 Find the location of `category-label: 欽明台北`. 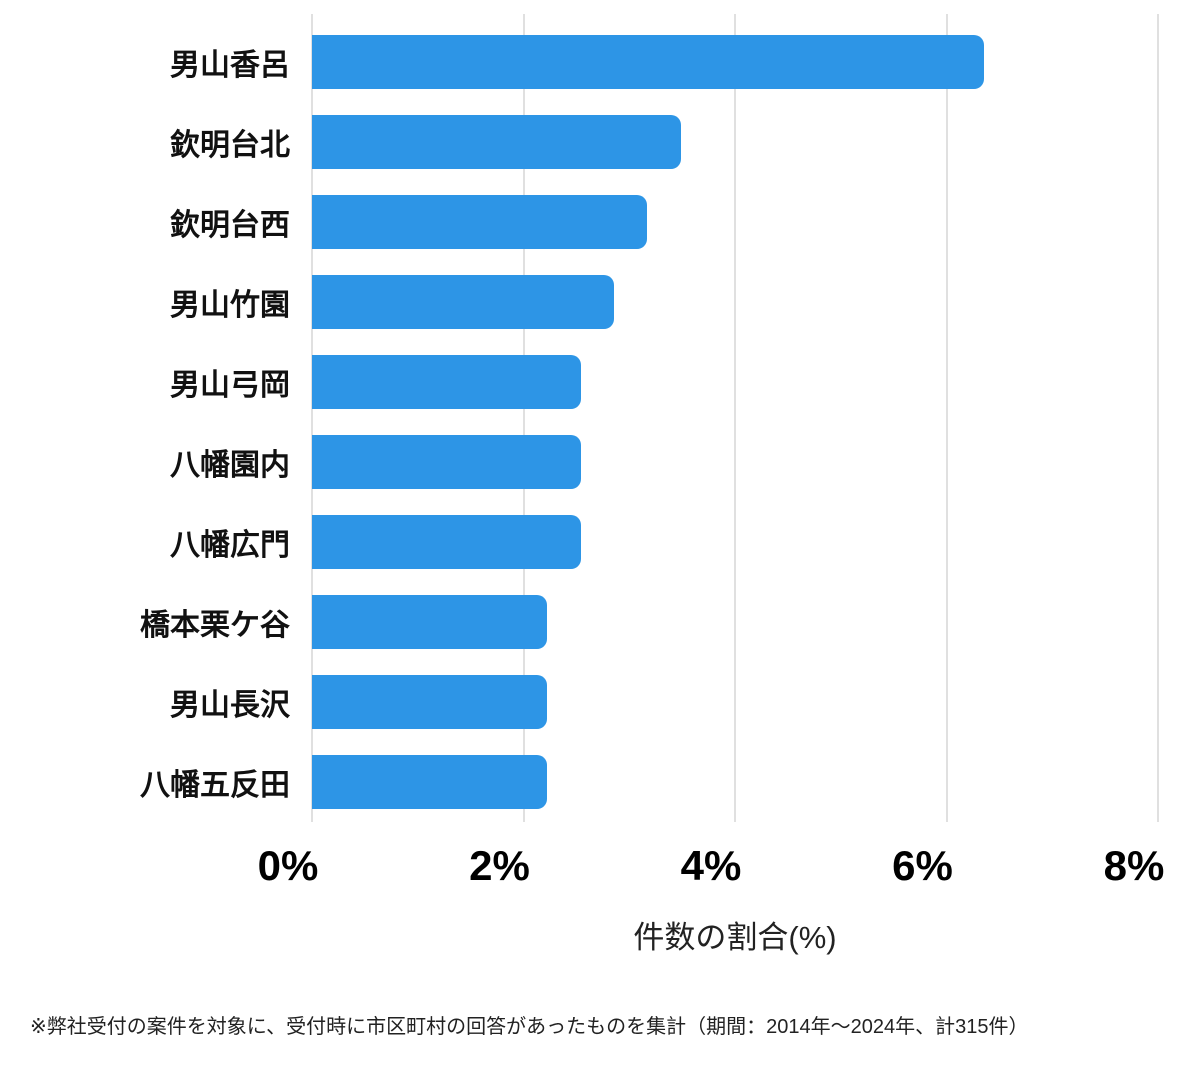

category-label: 欽明台北 is located at coordinates (230, 145).